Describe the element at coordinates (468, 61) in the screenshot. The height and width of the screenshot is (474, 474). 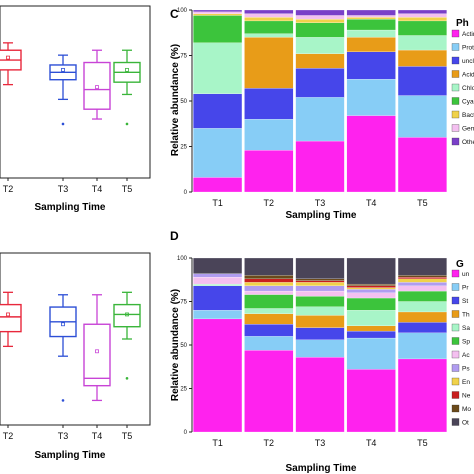
I see `legend-label: uncl` at that location.